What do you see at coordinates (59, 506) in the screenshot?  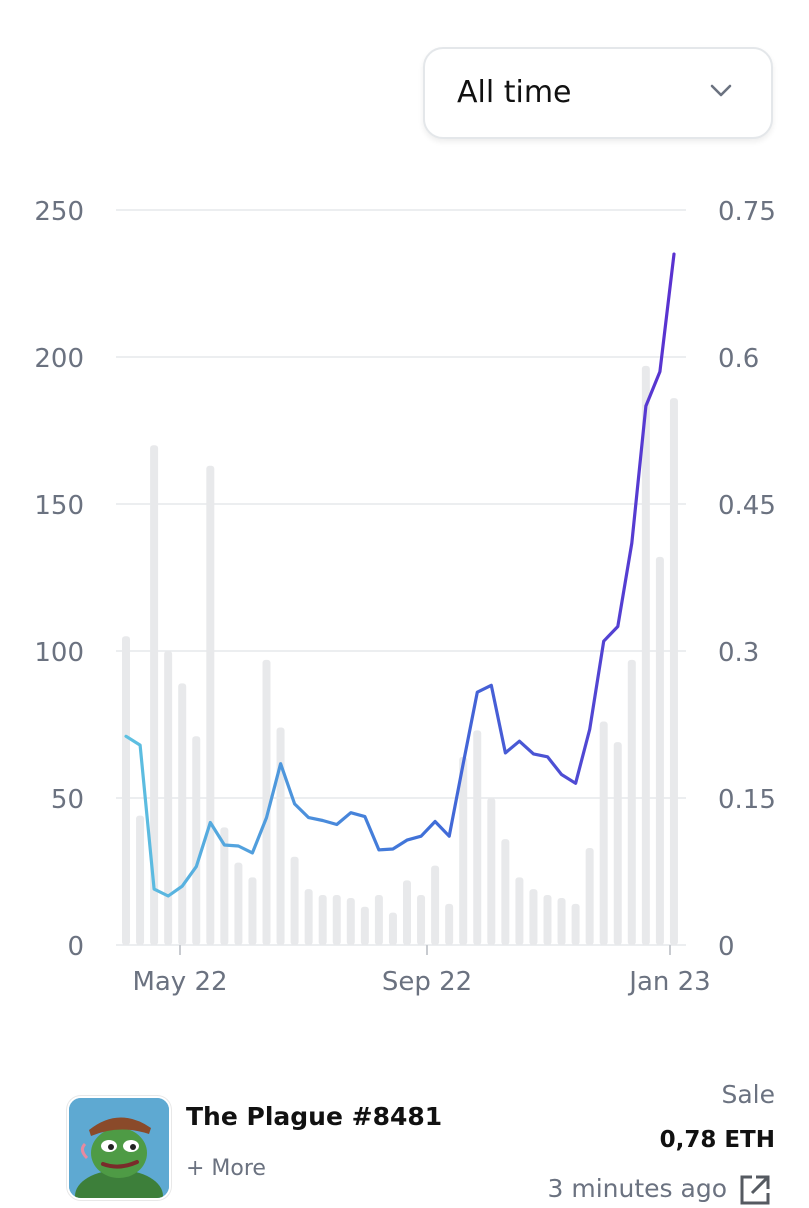 I see `left-tick-label: 150` at bounding box center [59, 506].